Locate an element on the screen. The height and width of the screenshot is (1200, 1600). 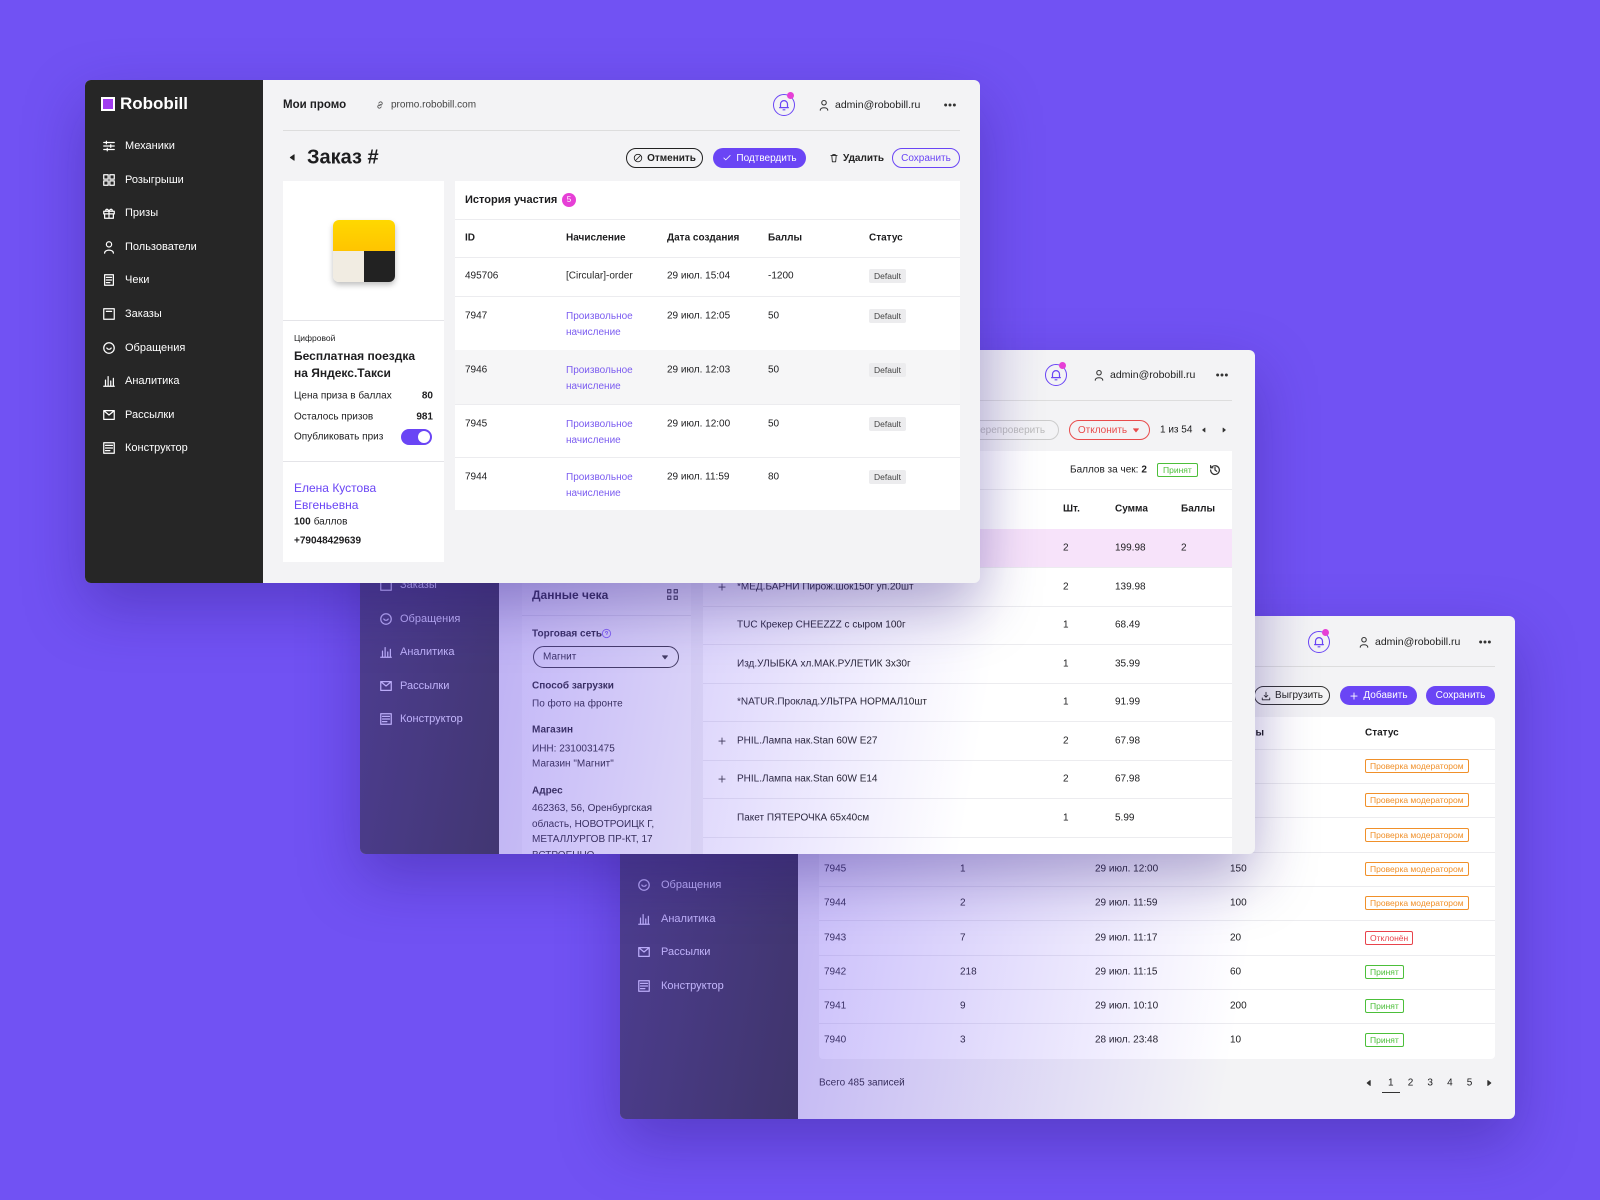
select-value: Магнит is located at coordinates (560, 657).